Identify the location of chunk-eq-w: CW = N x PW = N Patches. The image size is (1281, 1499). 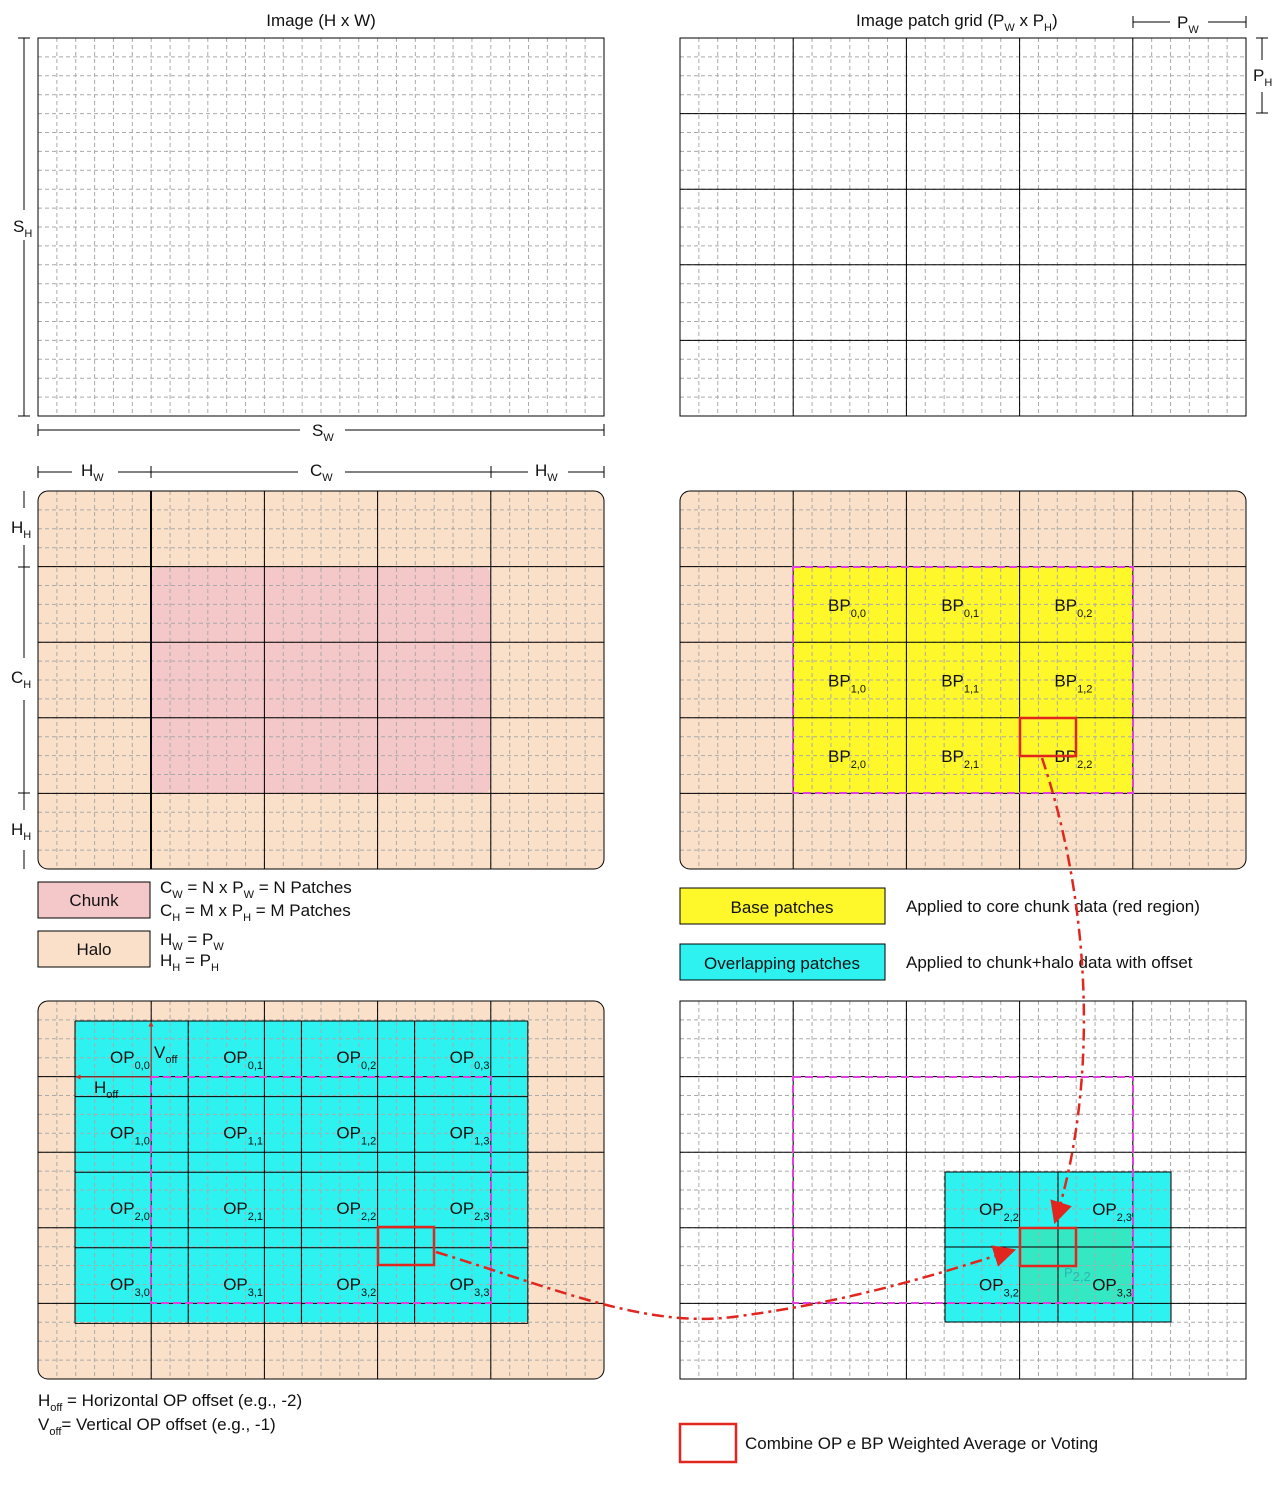
(256, 889).